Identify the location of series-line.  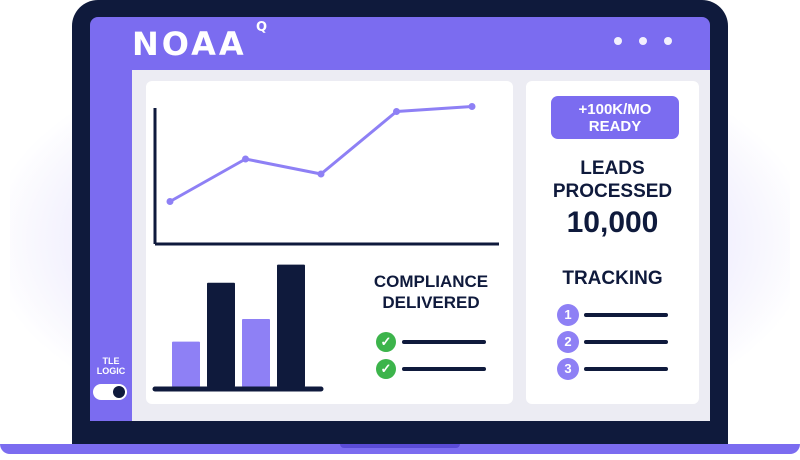
(321, 154).